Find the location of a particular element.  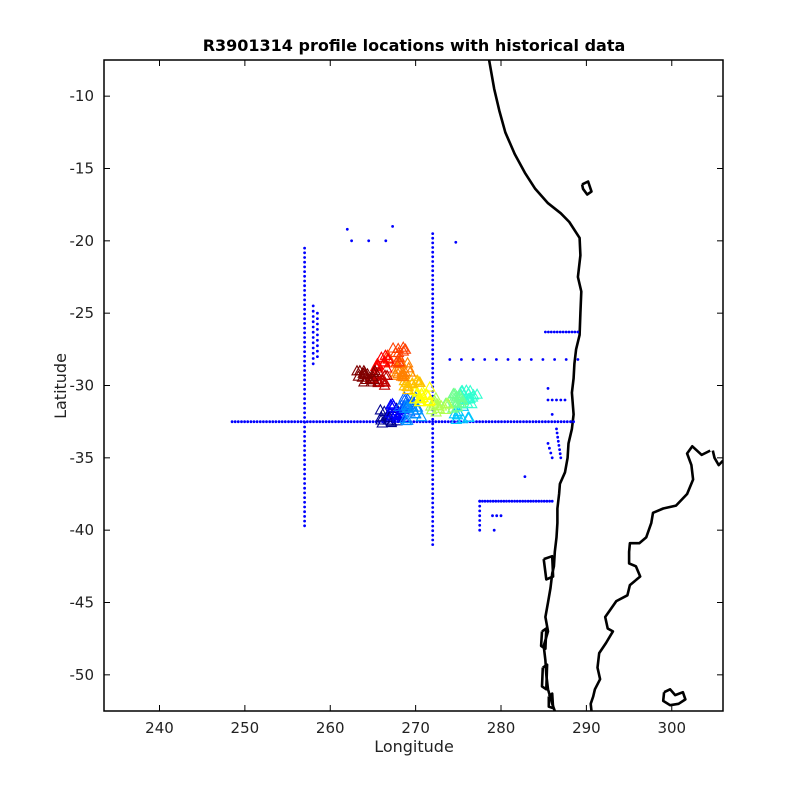

y-tick-label: -25 is located at coordinates (82, 313).